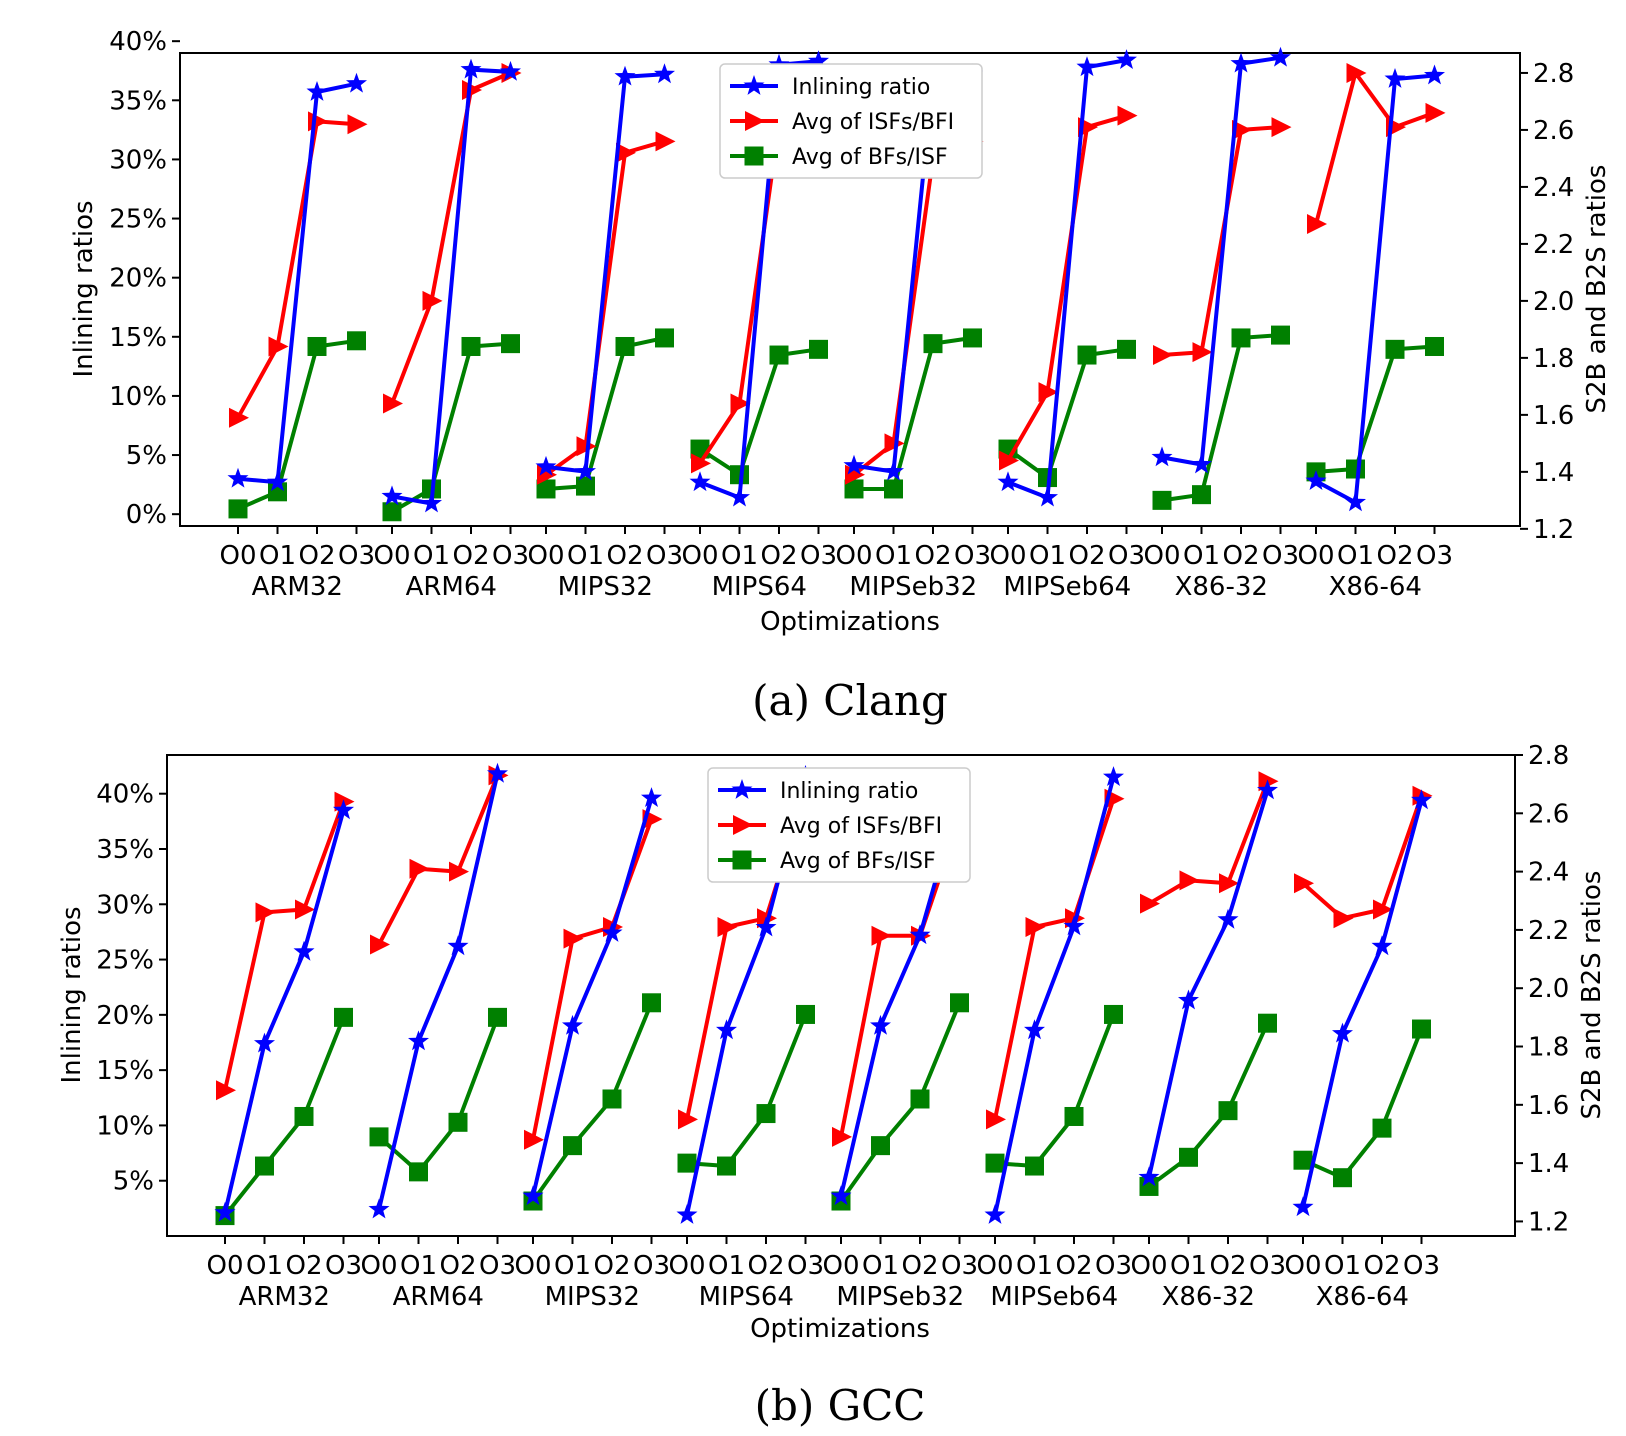 Image resolution: width=1626 pixels, height=1436 pixels. Describe the element at coordinates (1553, 473) in the screenshot. I see `right-tick-label: 1.4` at that location.